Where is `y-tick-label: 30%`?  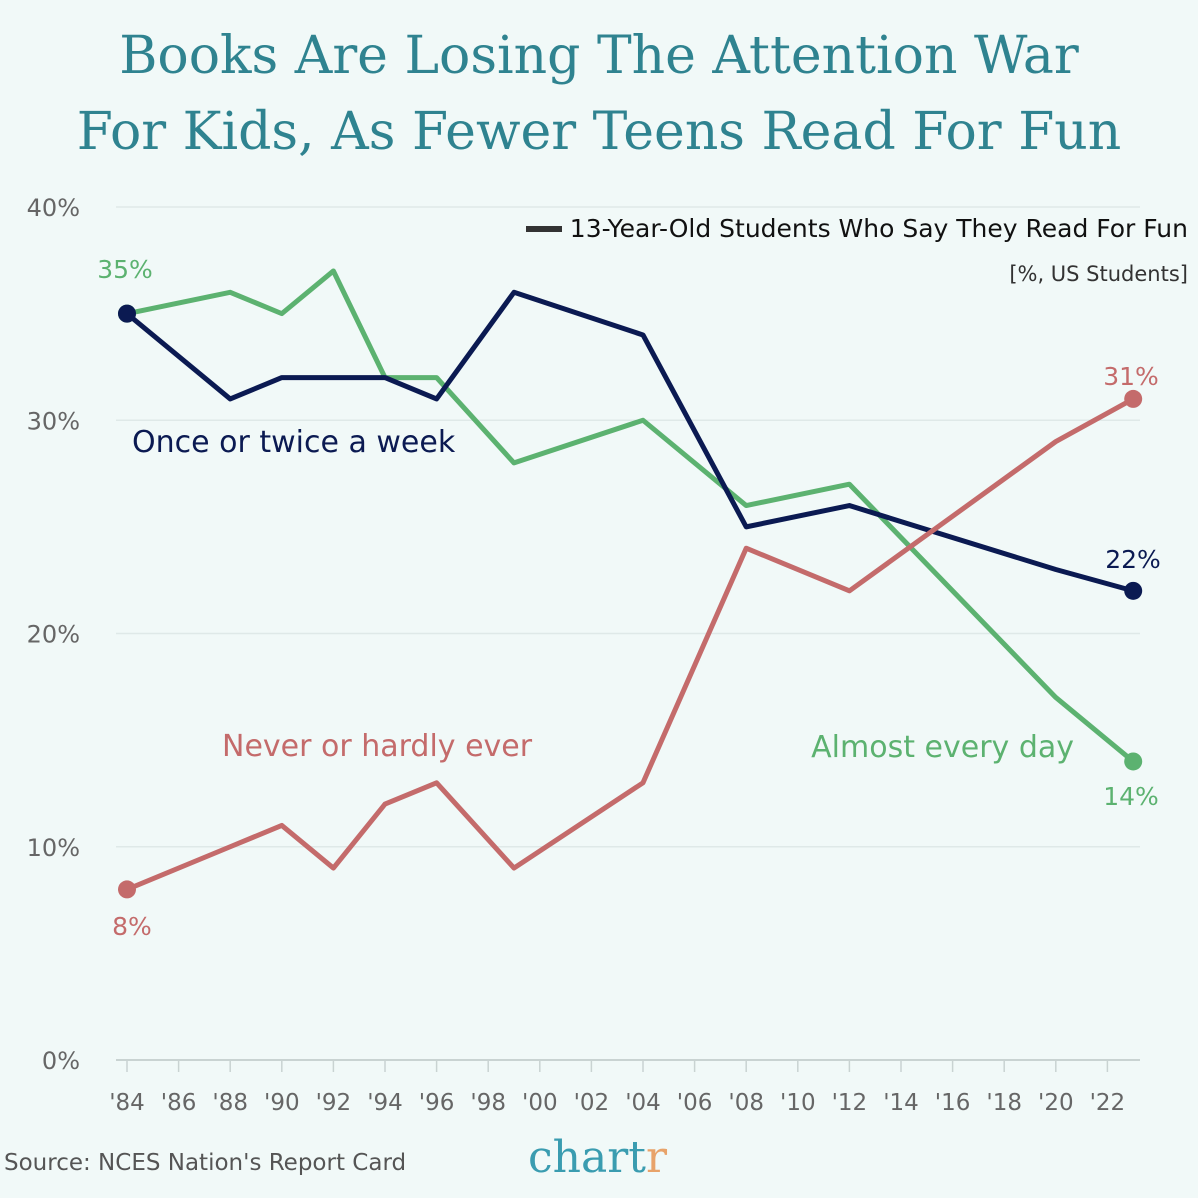 y-tick-label: 30% is located at coordinates (53, 421).